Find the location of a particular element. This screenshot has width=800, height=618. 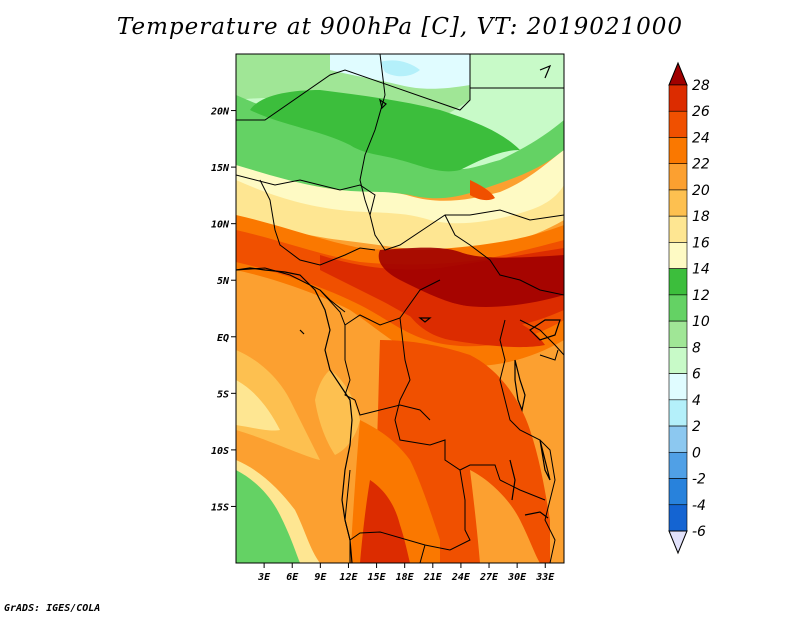

colorbar-bottom-arrow is located at coordinates (678, 542).